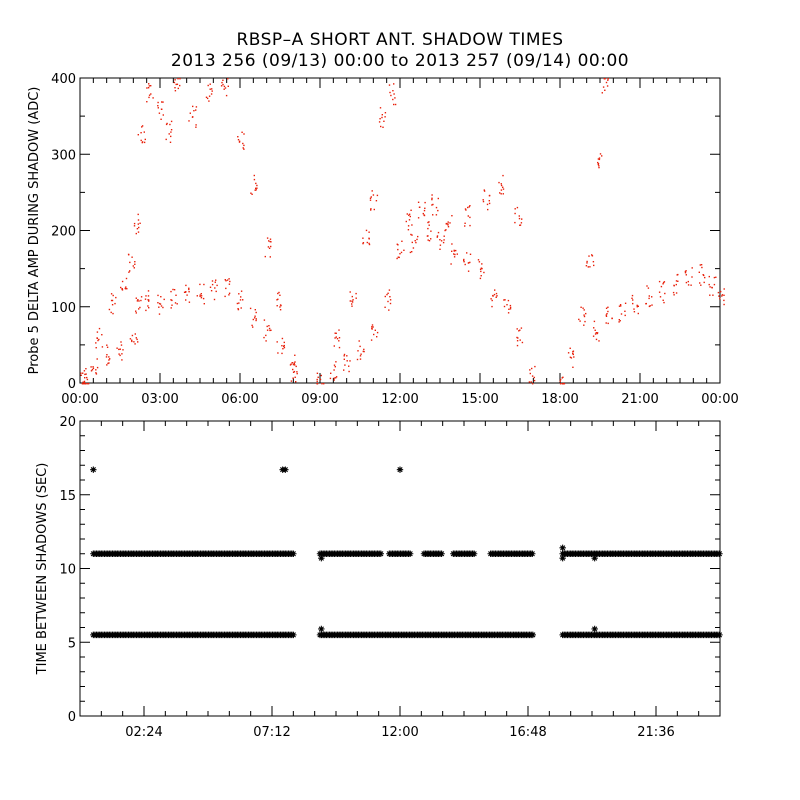 The width and height of the screenshot is (800, 800). What do you see at coordinates (63, 155) in the screenshot?
I see `y-tick-label: 300` at bounding box center [63, 155].